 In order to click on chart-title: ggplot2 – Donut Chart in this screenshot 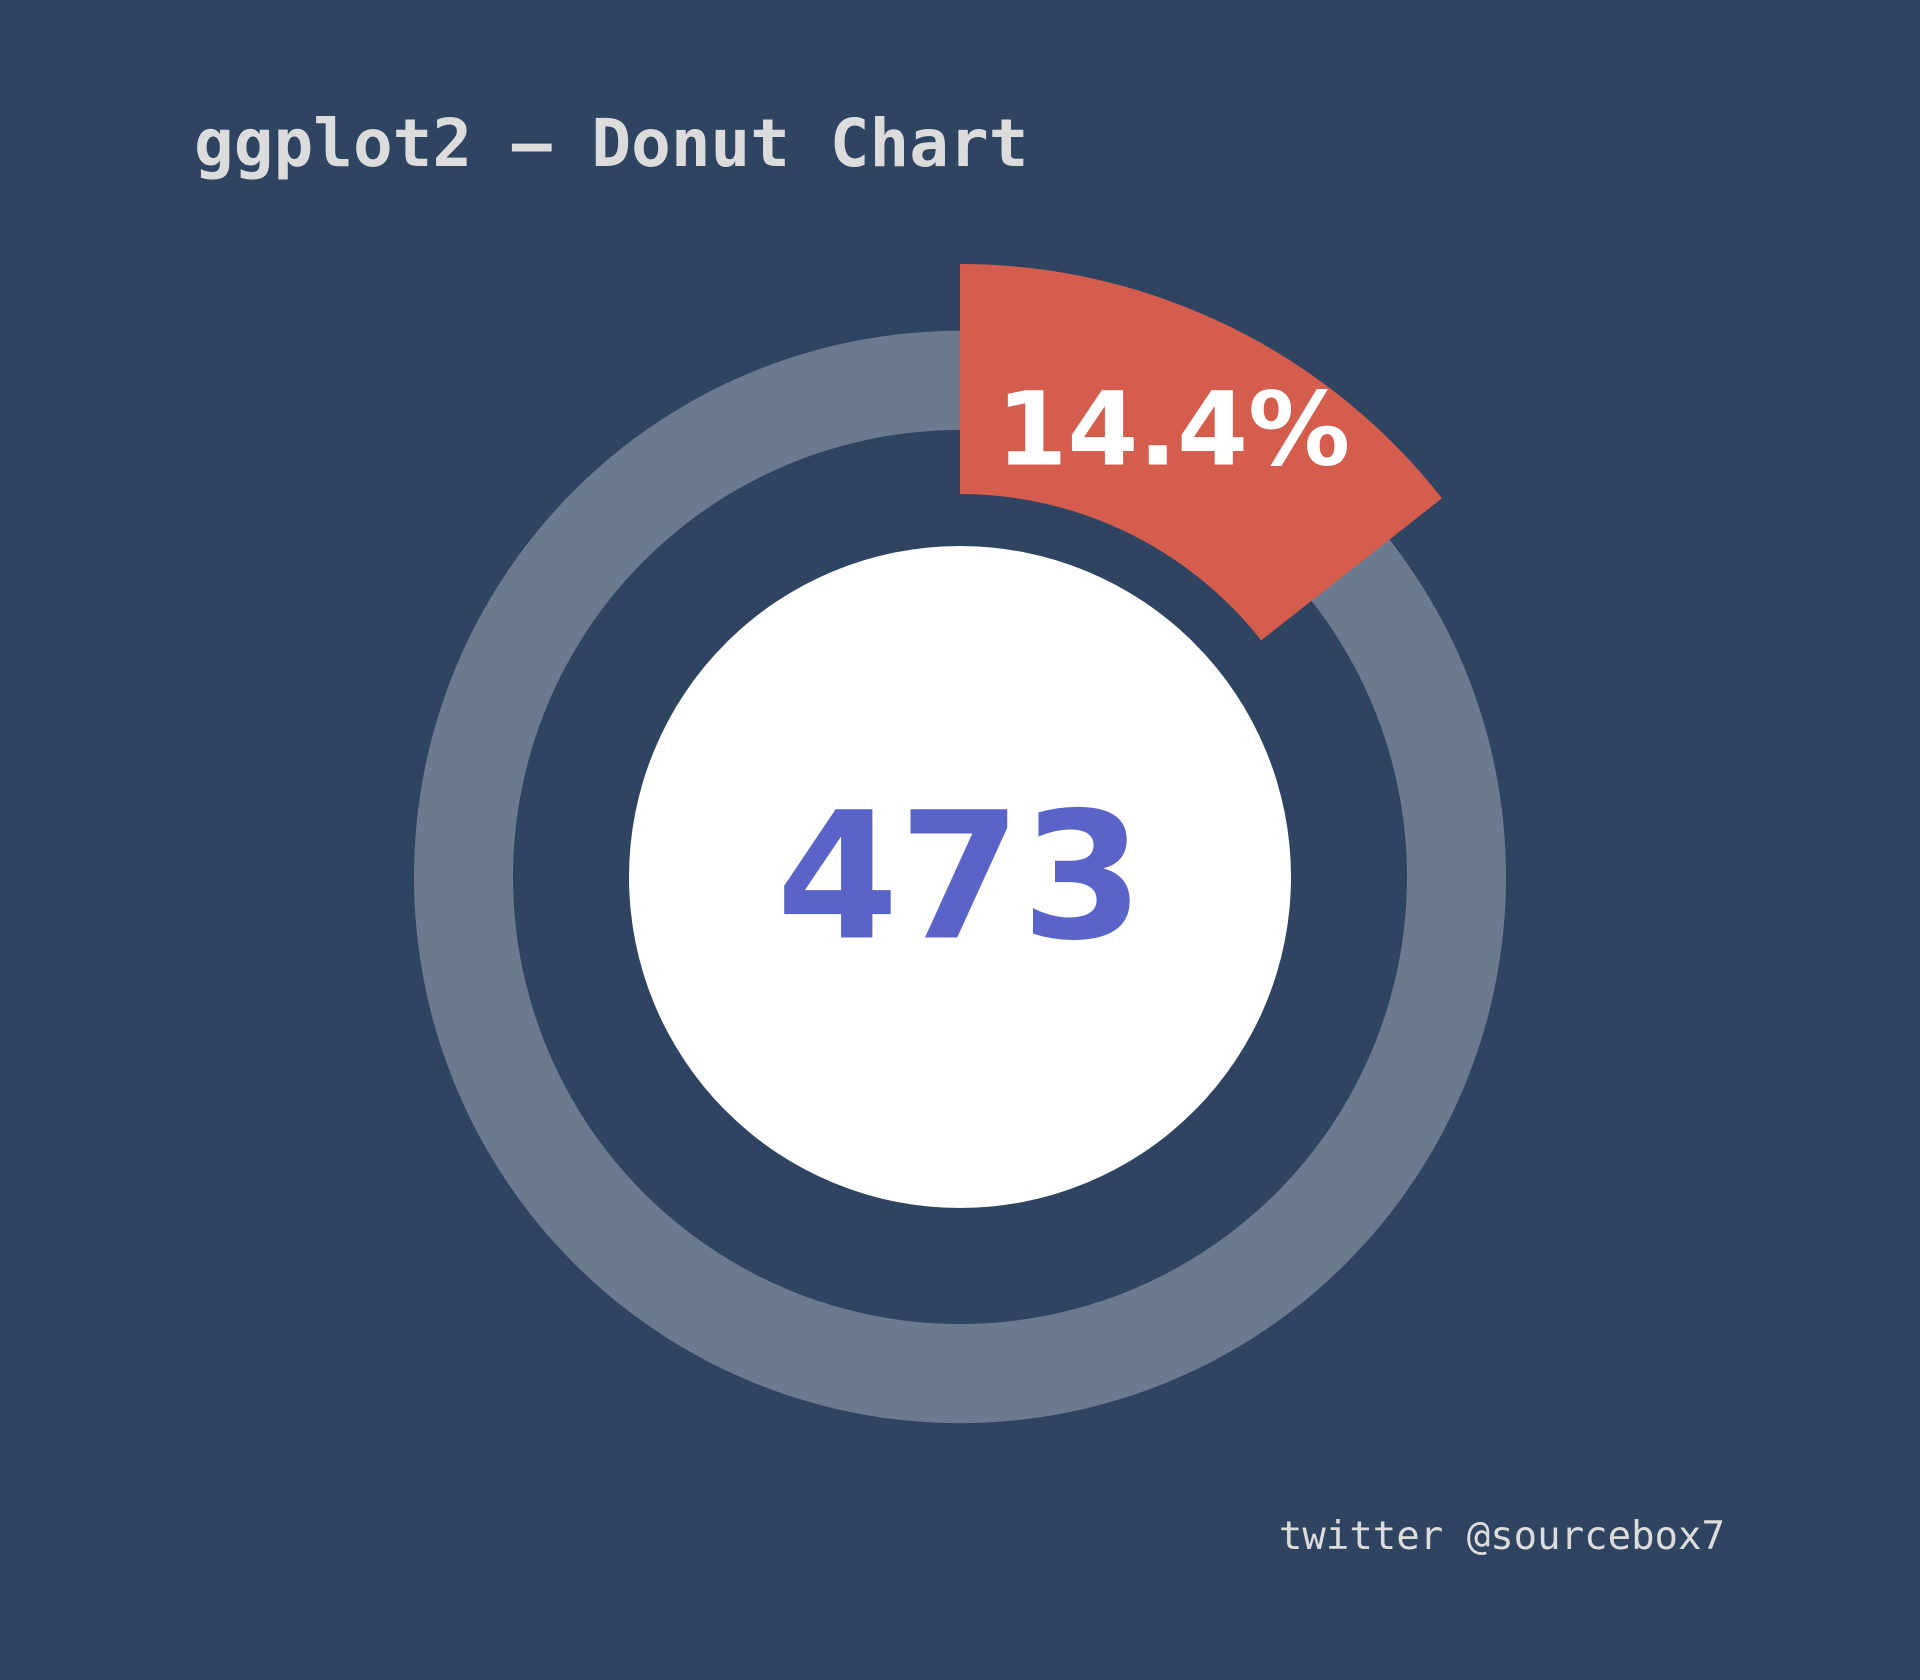, I will do `click(611, 143)`.